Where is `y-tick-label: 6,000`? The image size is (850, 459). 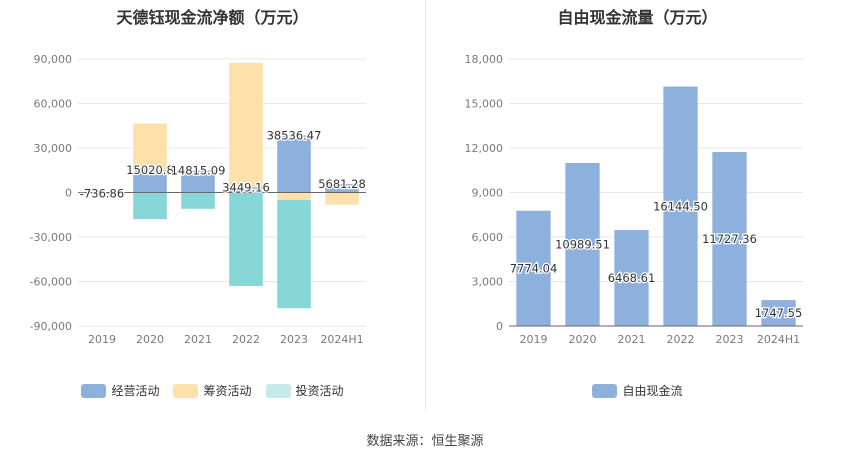
y-tick-label: 6,000 is located at coordinates (488, 237).